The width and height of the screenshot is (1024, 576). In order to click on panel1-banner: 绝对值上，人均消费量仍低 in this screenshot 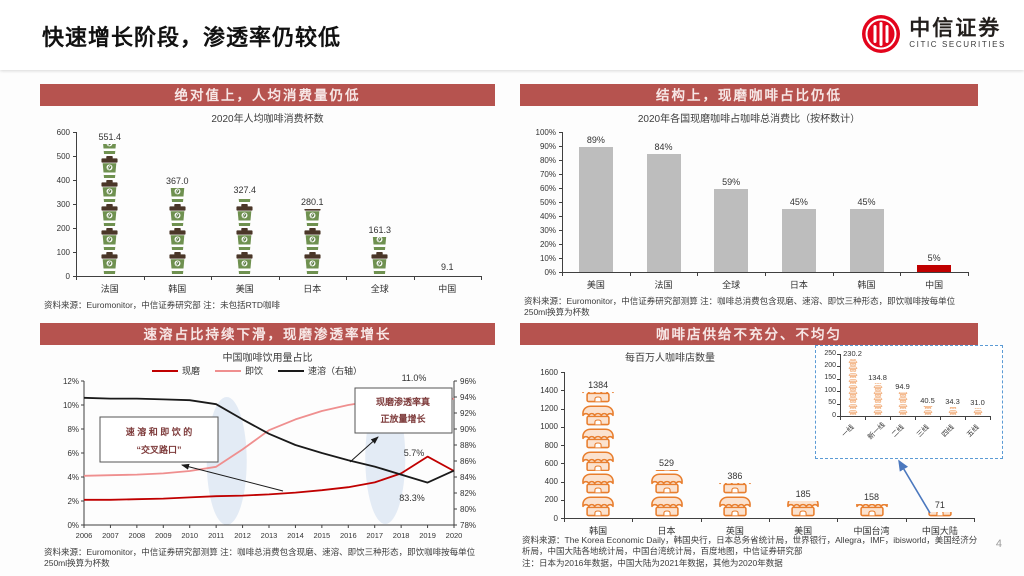, I will do `click(267, 95)`.